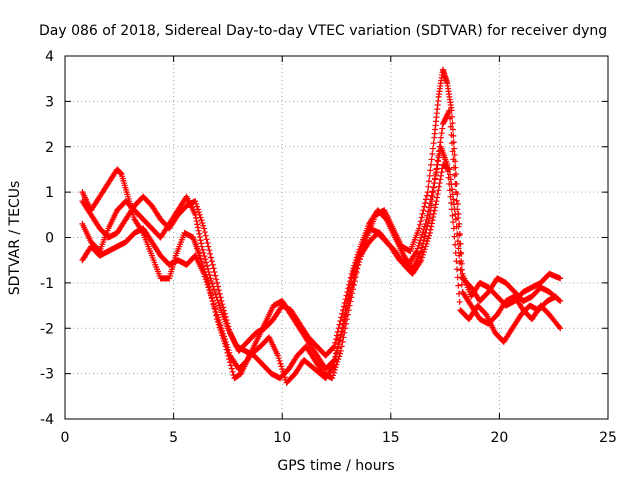 This screenshot has width=640, height=480. I want to click on y-tick-labels: -4 -3 -2 -1 0 1 2 3 4, so click(47, 238).